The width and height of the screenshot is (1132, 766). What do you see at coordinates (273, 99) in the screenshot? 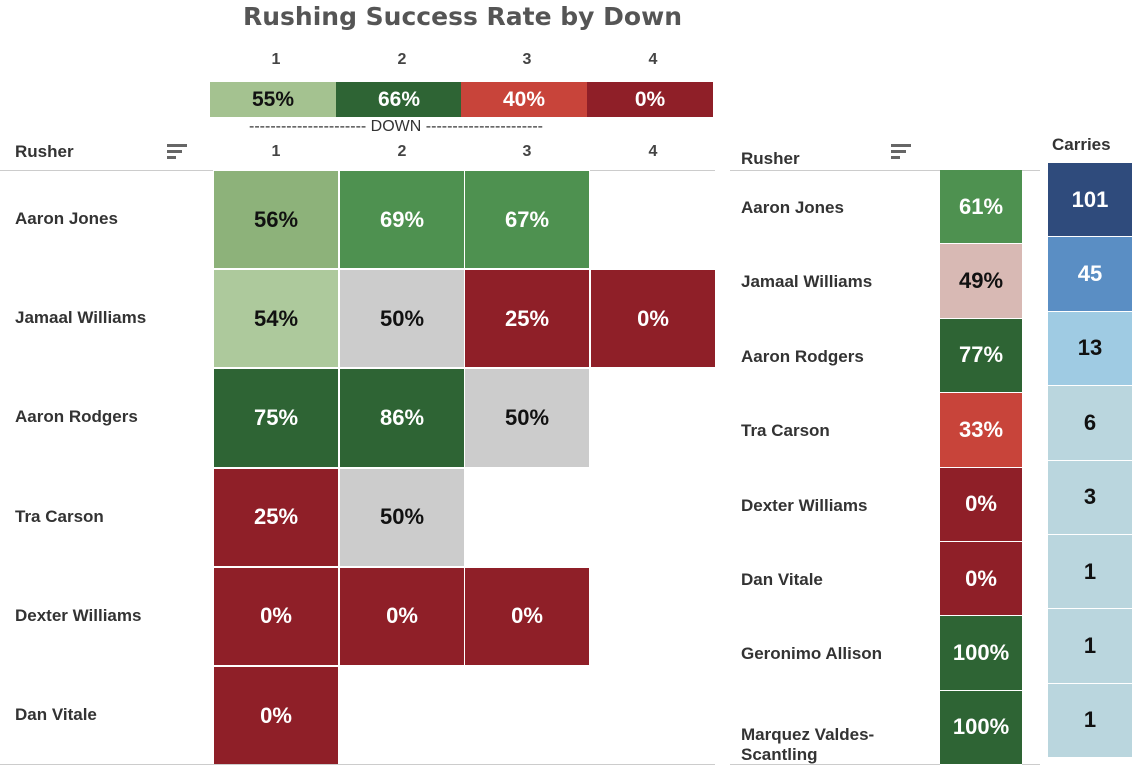
I see `summary-cell-down-1: 55%` at bounding box center [273, 99].